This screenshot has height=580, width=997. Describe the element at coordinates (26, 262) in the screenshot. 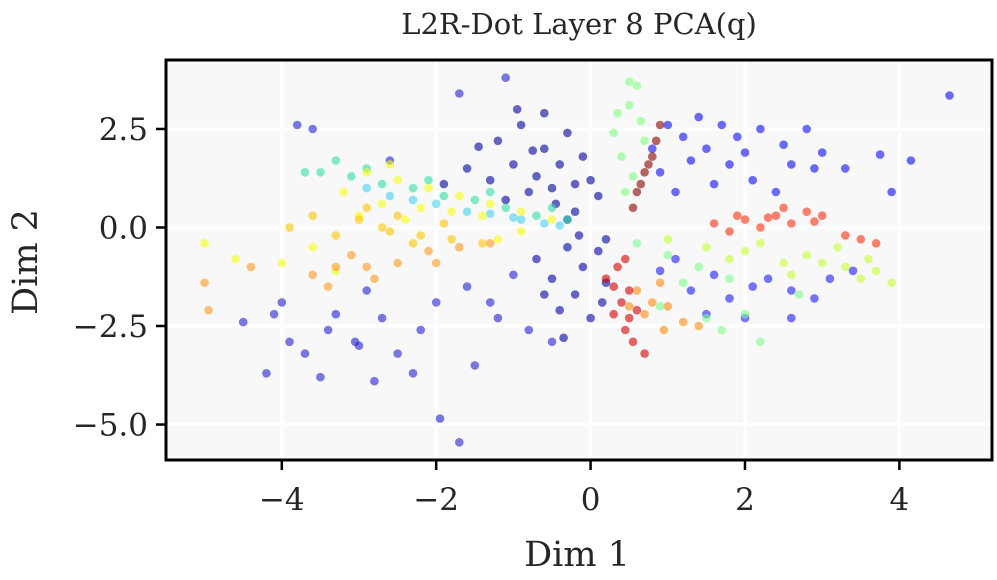

I see `y-axis-title: Dim 2` at that location.